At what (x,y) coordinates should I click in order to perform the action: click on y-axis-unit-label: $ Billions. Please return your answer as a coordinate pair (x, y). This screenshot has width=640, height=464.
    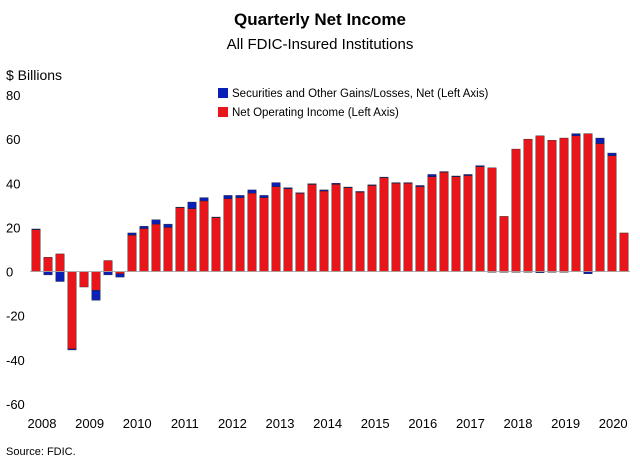
    Looking at the image, I should click on (34, 75).